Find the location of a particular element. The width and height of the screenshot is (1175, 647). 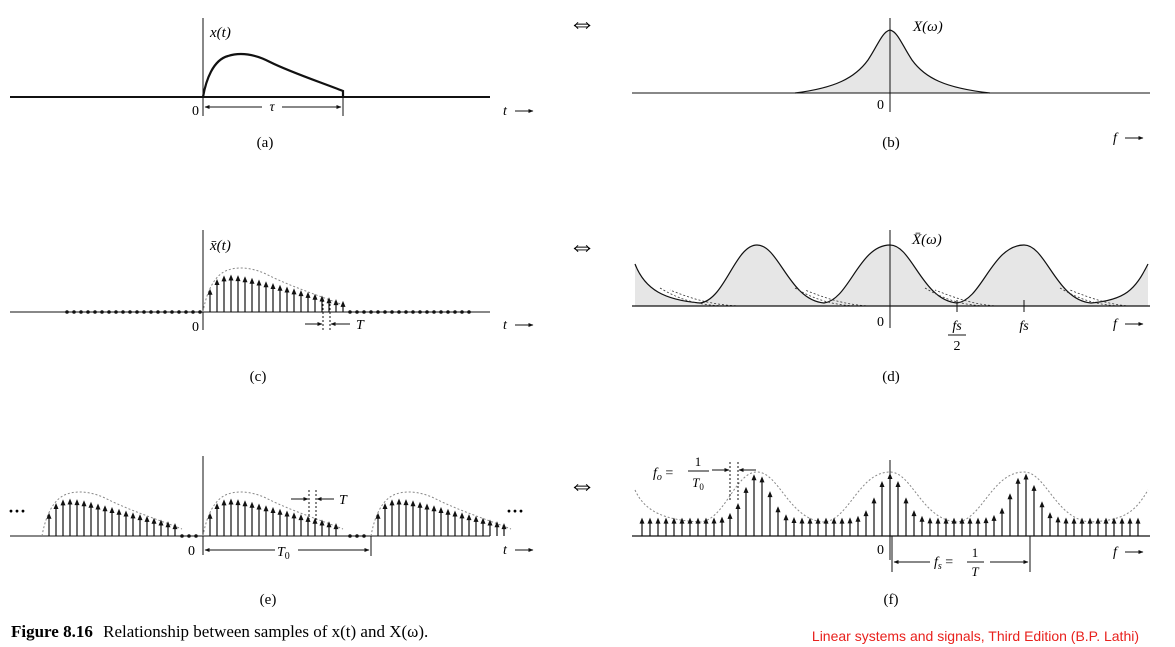

period-label-c: T is located at coordinates (360, 325).